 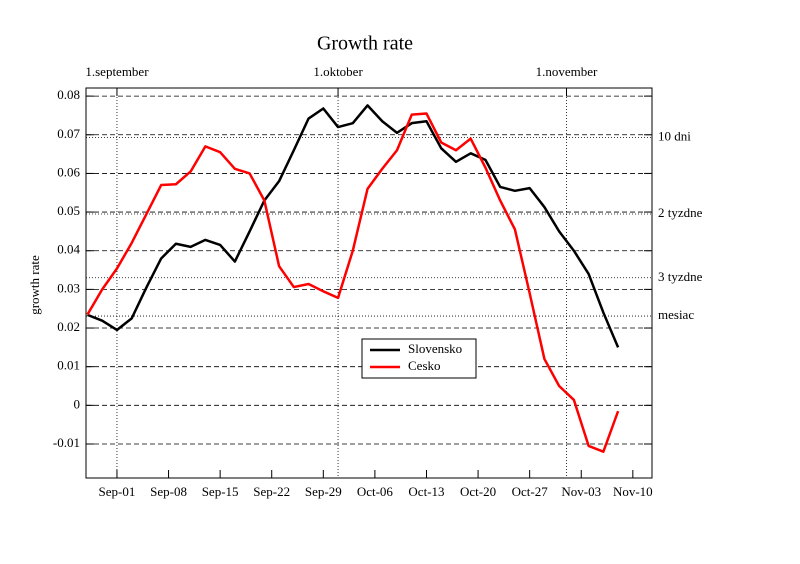 I want to click on x-tick-label: Sep-08, so click(x=168, y=491).